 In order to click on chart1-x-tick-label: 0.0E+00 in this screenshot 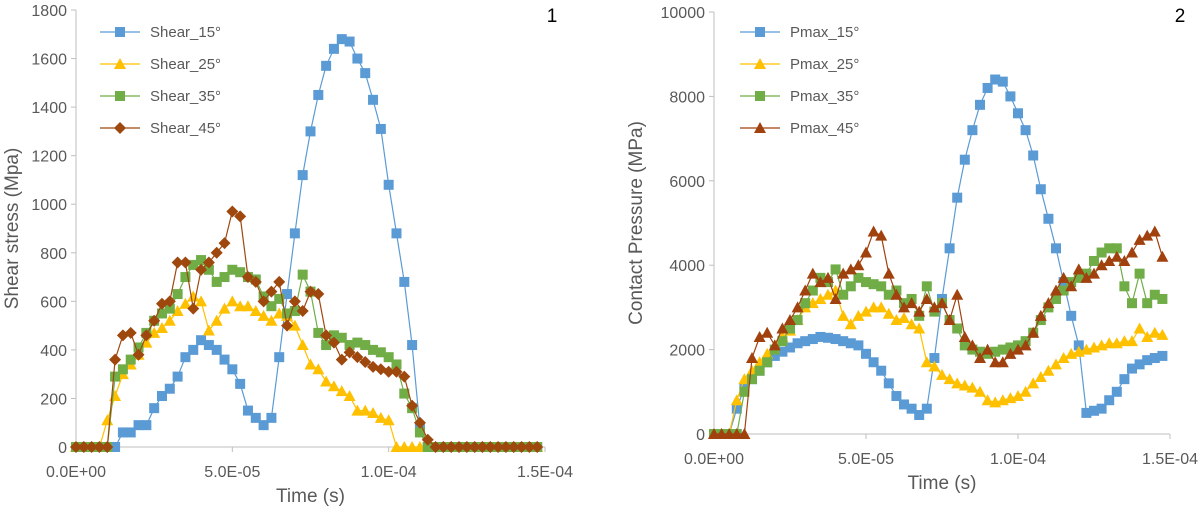, I will do `click(76, 472)`.